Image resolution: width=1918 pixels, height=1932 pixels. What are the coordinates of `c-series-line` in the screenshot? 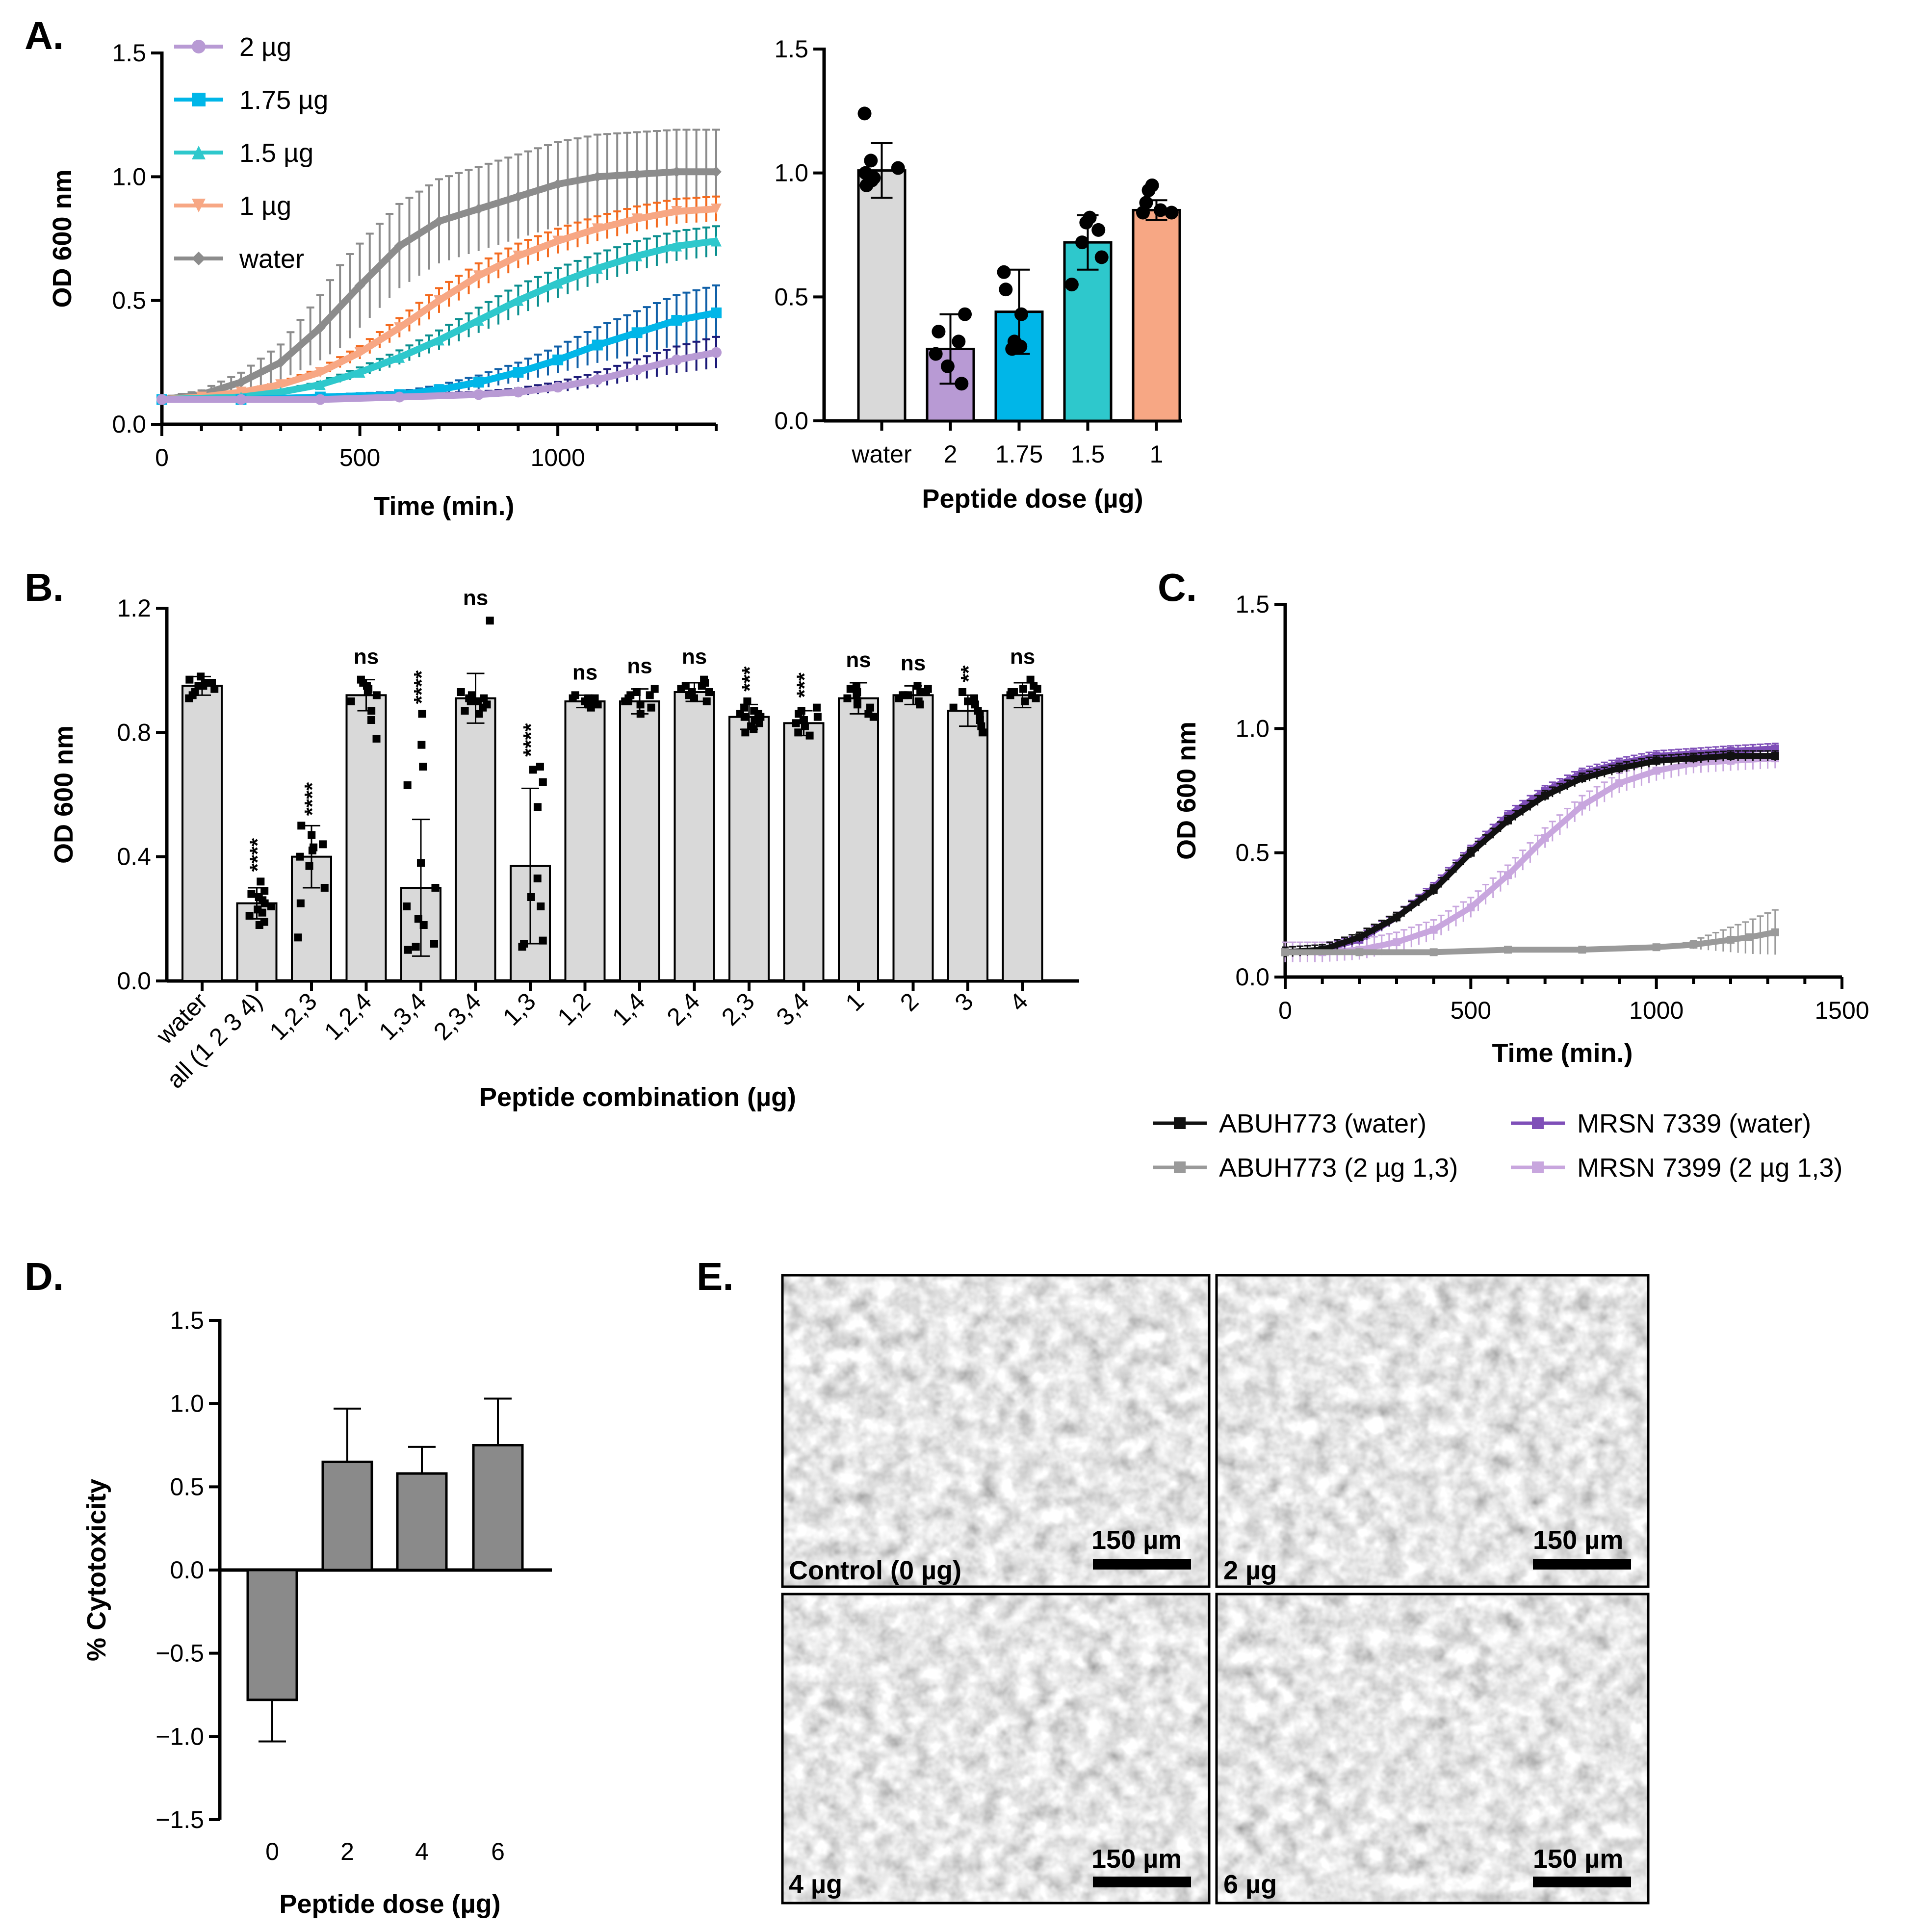 It's located at (1530, 855).